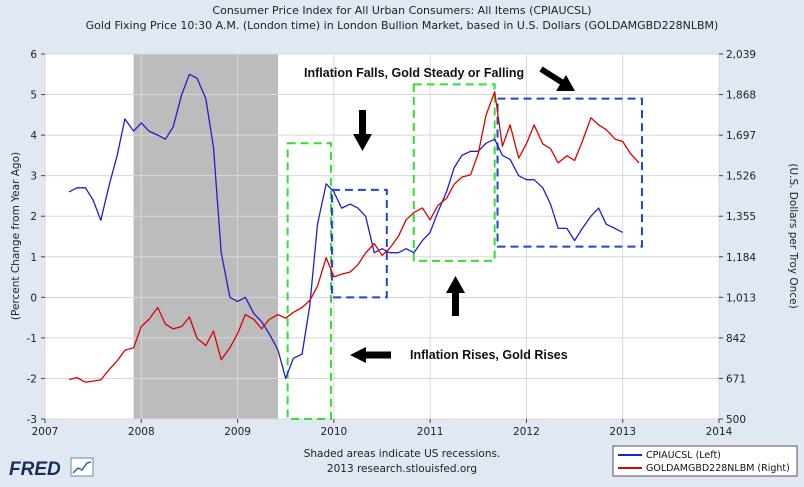 The width and height of the screenshot is (804, 487). What do you see at coordinates (402, 454) in the screenshot?
I see `footer-note-recessions: Shaded areas indicate US recessions.` at bounding box center [402, 454].